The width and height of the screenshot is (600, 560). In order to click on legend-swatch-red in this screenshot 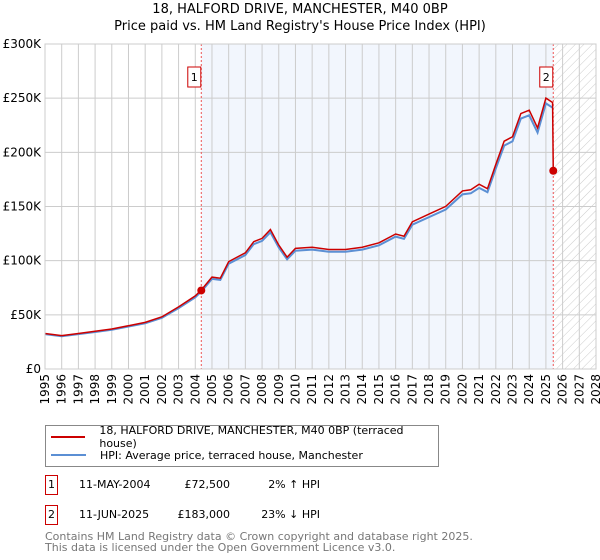, I will do `click(68, 437)`.